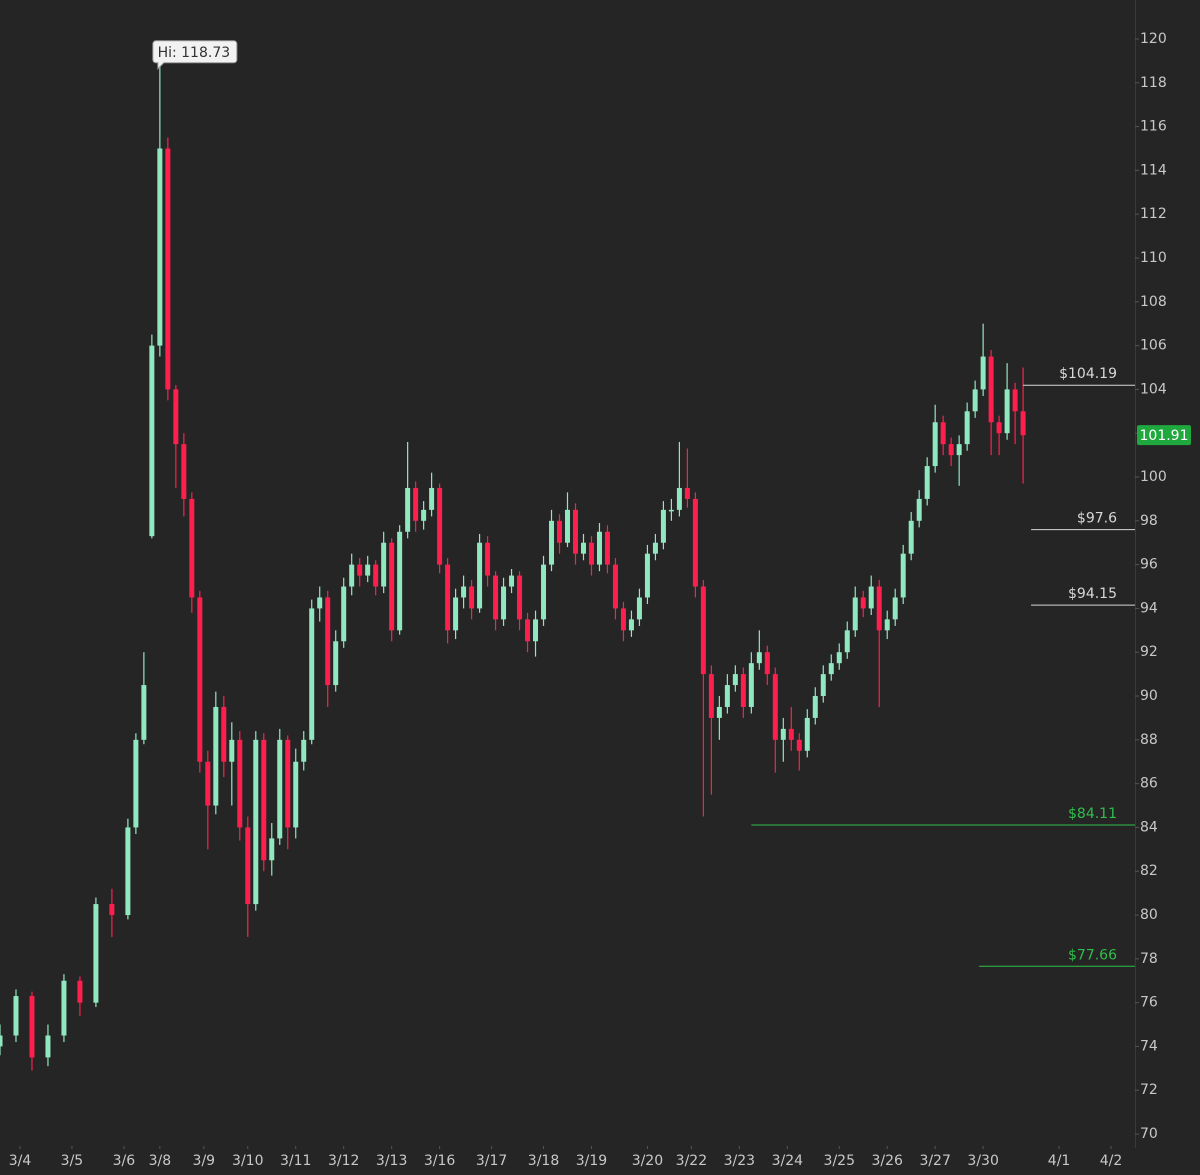 The height and width of the screenshot is (1175, 1200). Describe the element at coordinates (295, 1161) in the screenshot. I see `x-tick-label: 3/11` at that location.